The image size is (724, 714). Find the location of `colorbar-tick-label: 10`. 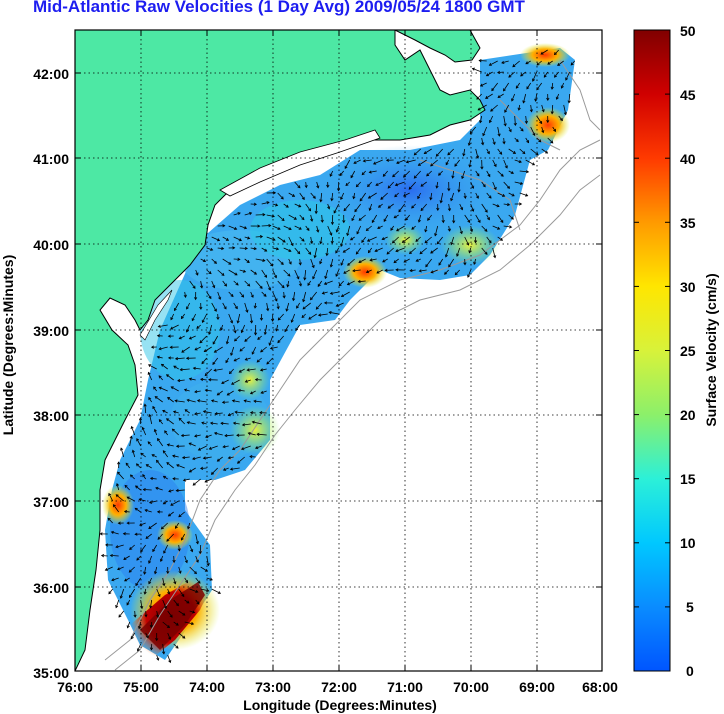

colorbar-tick-label: 10 is located at coordinates (688, 543).